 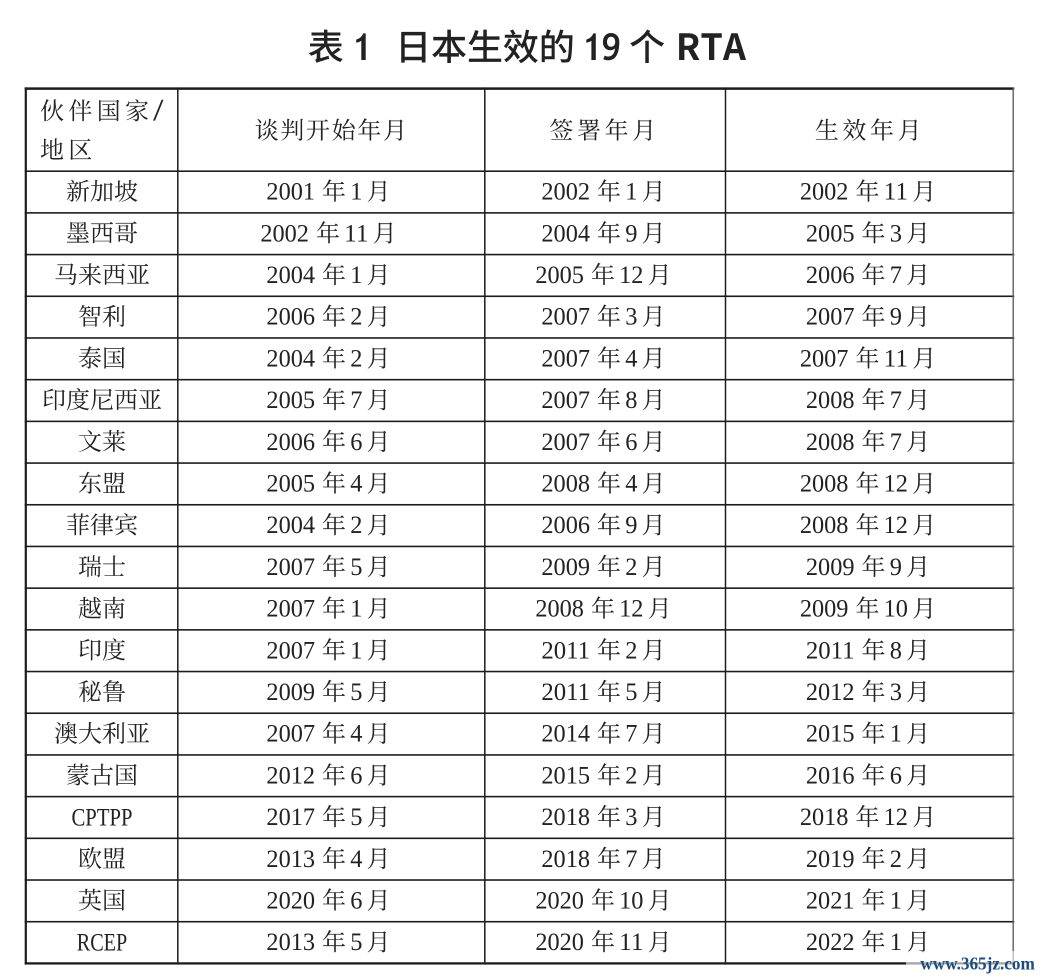 I want to click on svg-text: 2016, so click(x=830, y=775).